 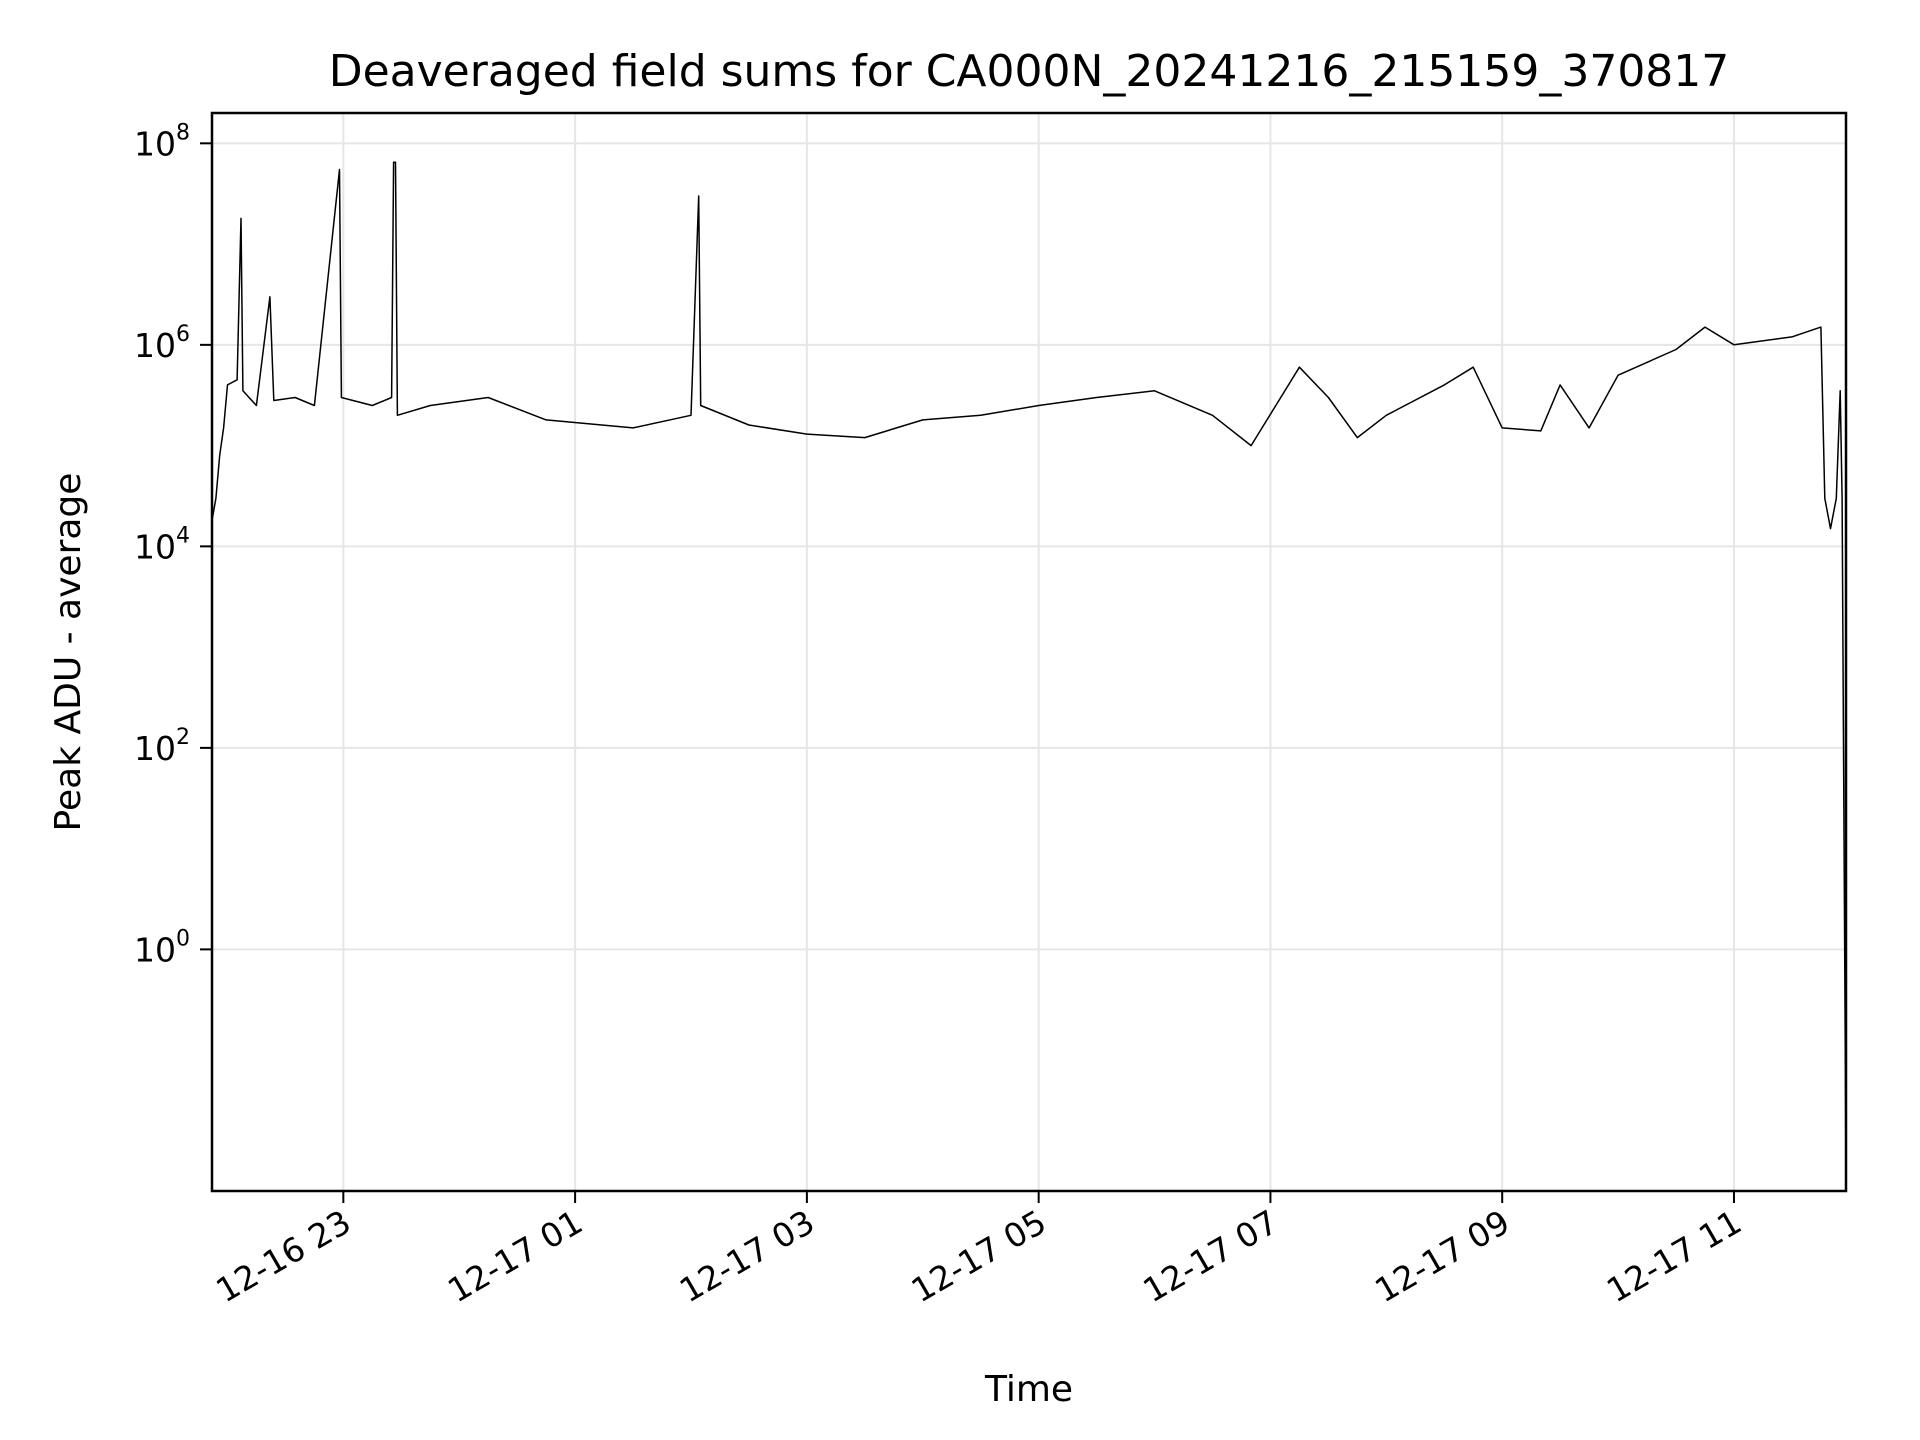 What do you see at coordinates (162, 947) in the screenshot?
I see `y-tick-label: 10⁰` at bounding box center [162, 947].